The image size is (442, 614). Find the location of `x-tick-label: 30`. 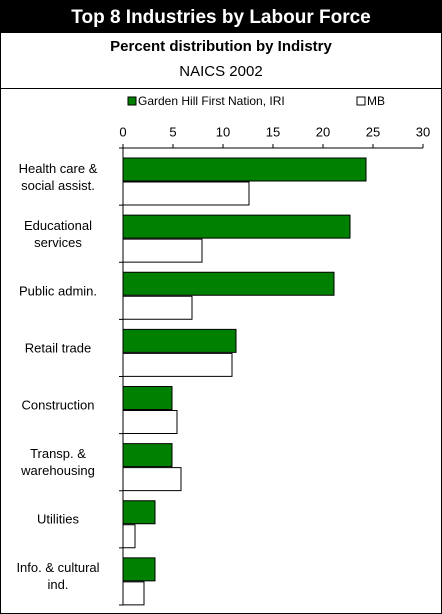

x-tick-label: 30 is located at coordinates (423, 131).